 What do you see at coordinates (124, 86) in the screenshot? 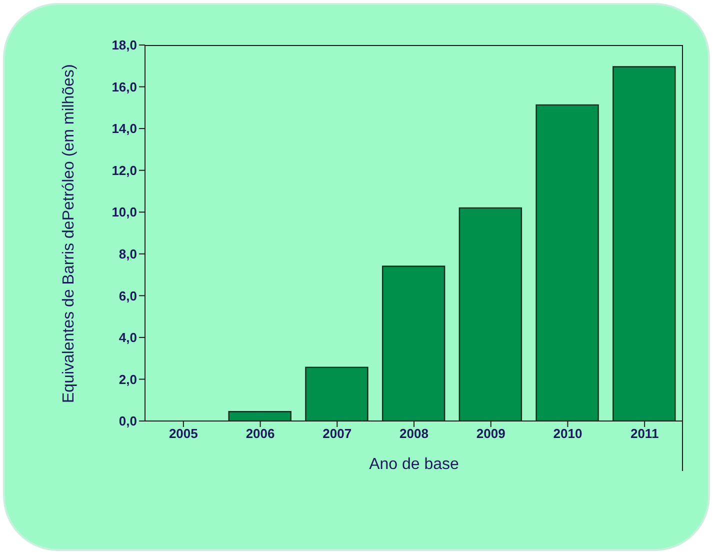
I see `y-tick-label: 16,0` at bounding box center [124, 86].